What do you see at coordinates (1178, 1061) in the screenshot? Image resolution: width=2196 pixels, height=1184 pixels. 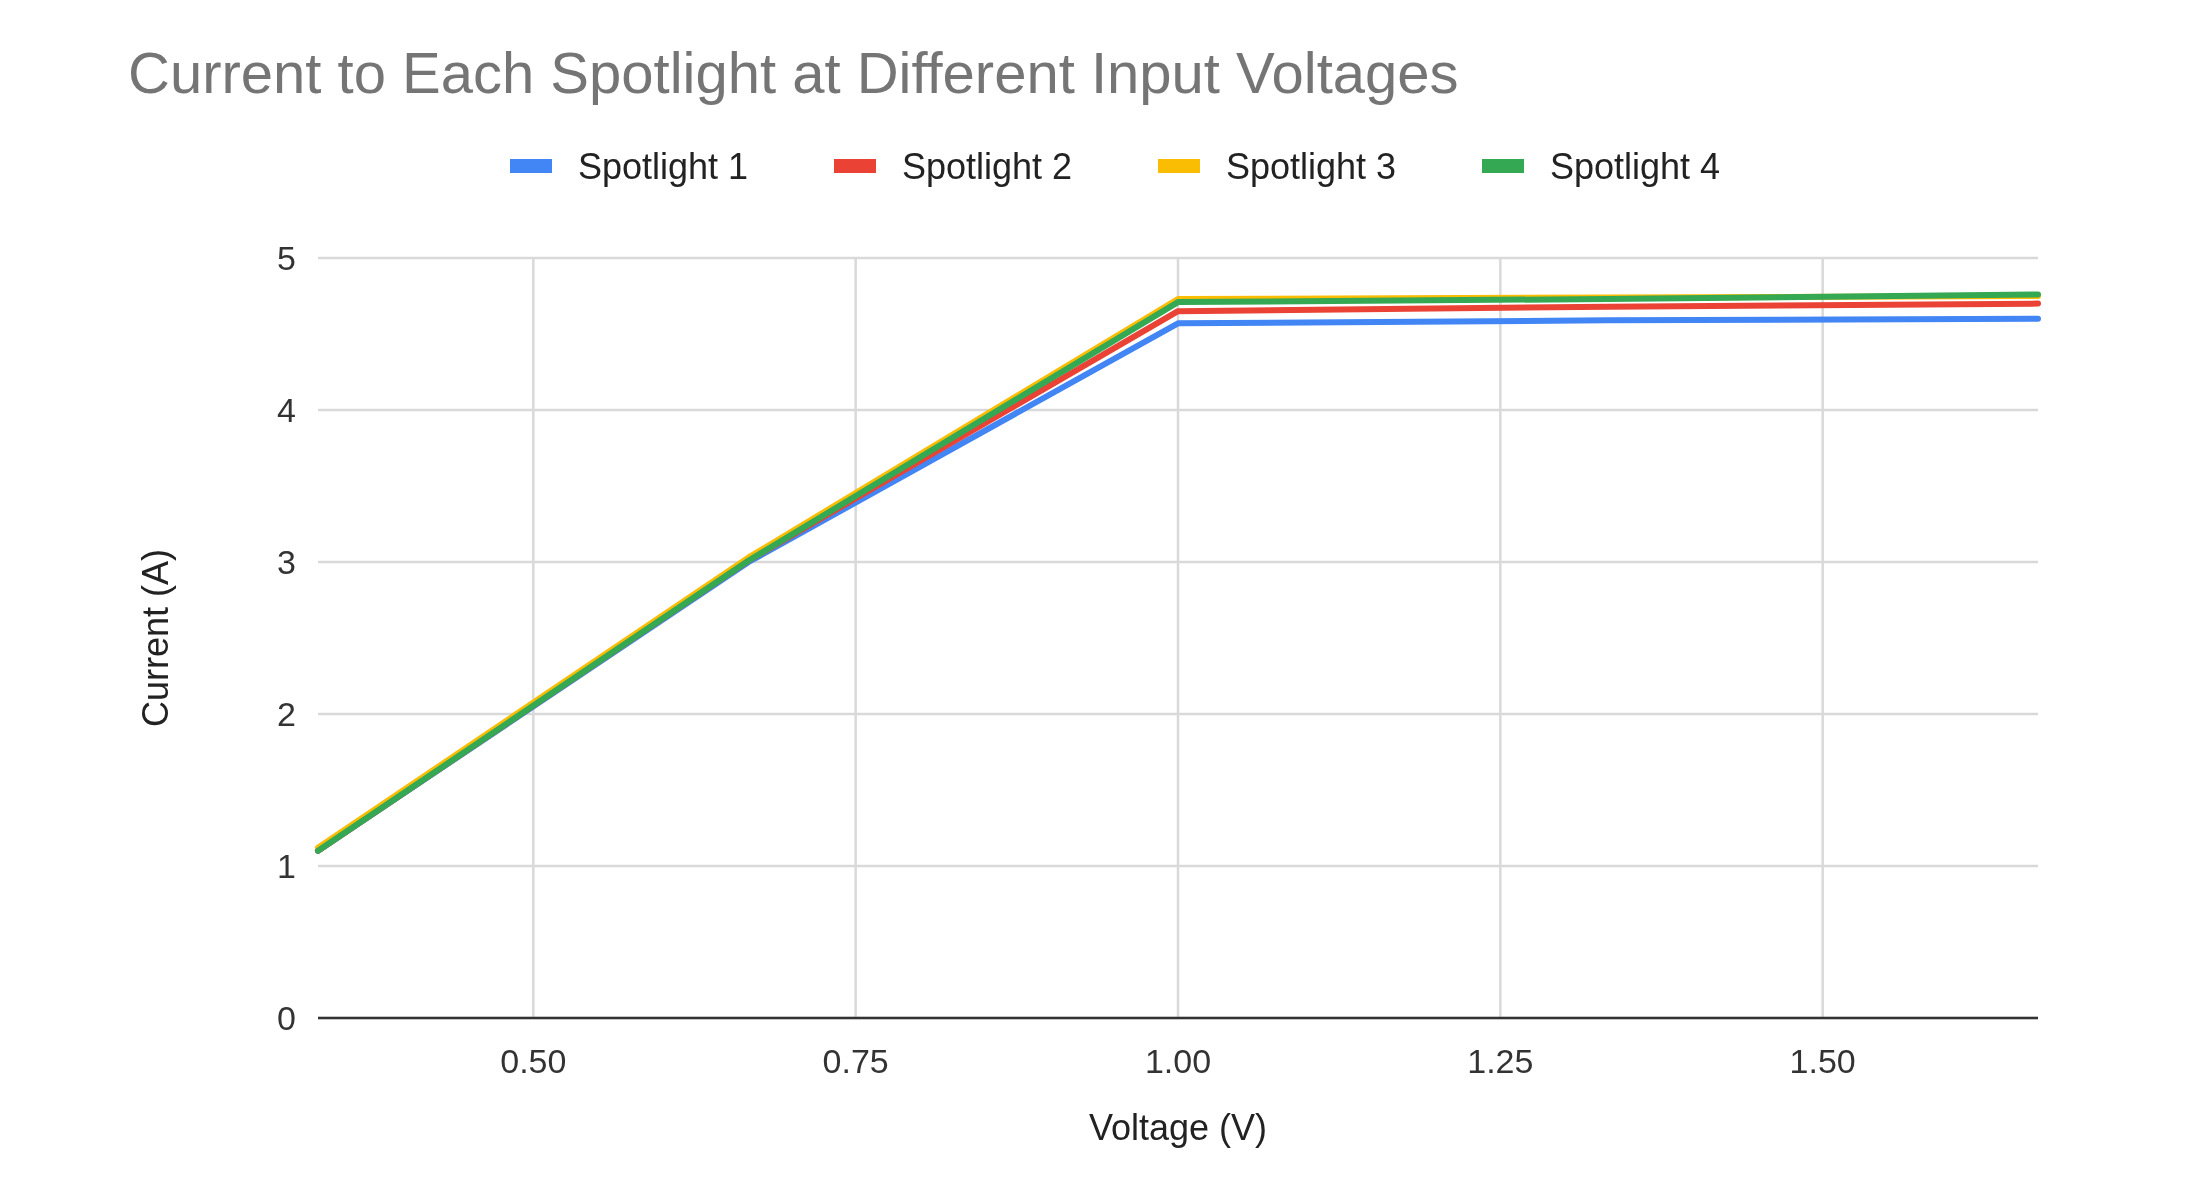 I see `x-tick-label: 1.00` at bounding box center [1178, 1061].